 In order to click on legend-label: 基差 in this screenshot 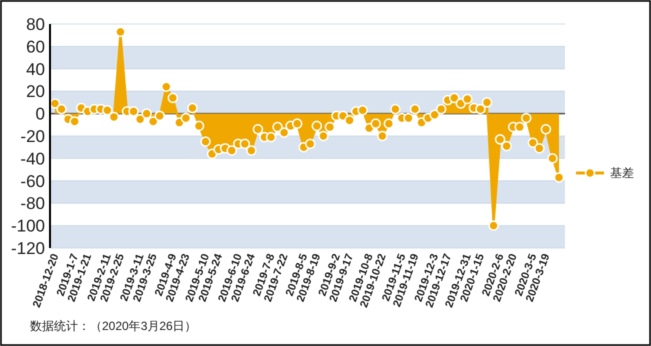, I will do `click(622, 173)`.